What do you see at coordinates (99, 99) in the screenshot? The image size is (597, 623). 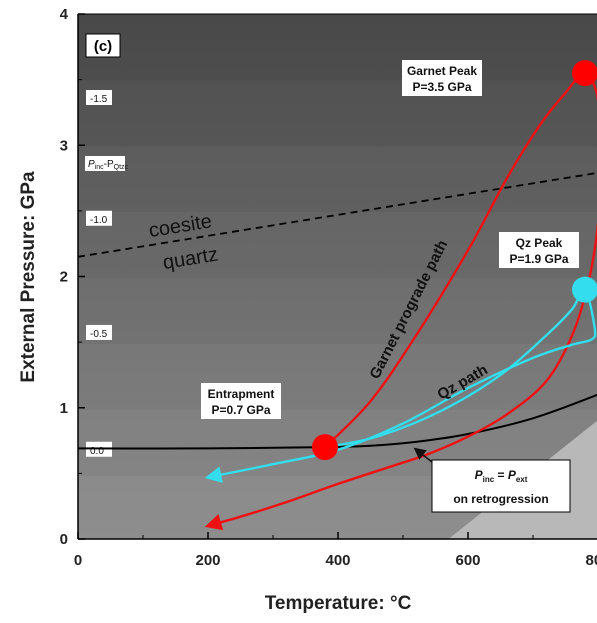 I see `contour-label: -1.5` at bounding box center [99, 99].